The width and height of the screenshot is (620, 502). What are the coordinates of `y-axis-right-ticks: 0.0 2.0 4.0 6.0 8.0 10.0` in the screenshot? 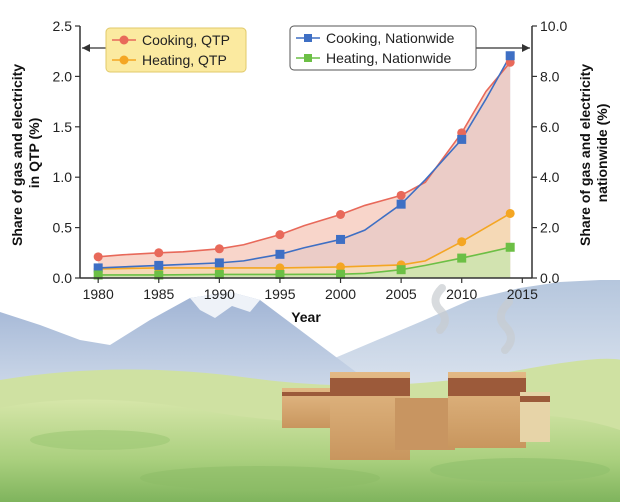 It's located at (549, 152).